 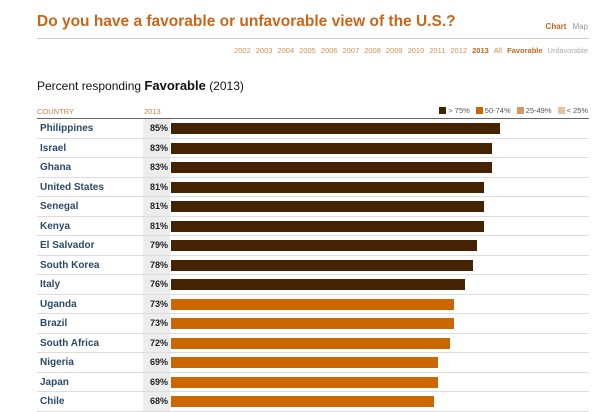 I want to click on table-row: Kenya 81%, so click(x=313, y=226).